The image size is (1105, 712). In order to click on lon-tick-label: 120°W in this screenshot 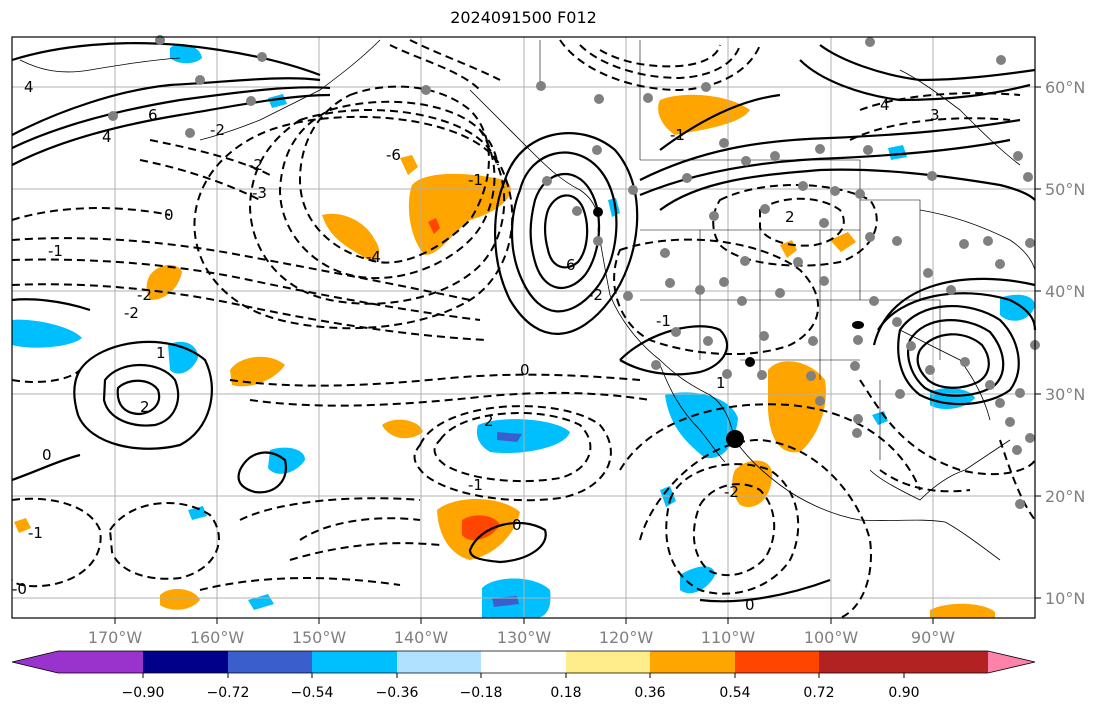, I will do `click(626, 637)`.